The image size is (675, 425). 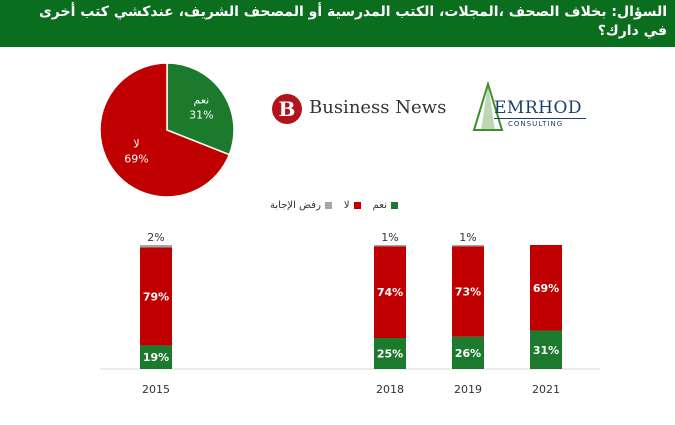 I want to click on legend-label-no: لا, so click(x=346, y=205).